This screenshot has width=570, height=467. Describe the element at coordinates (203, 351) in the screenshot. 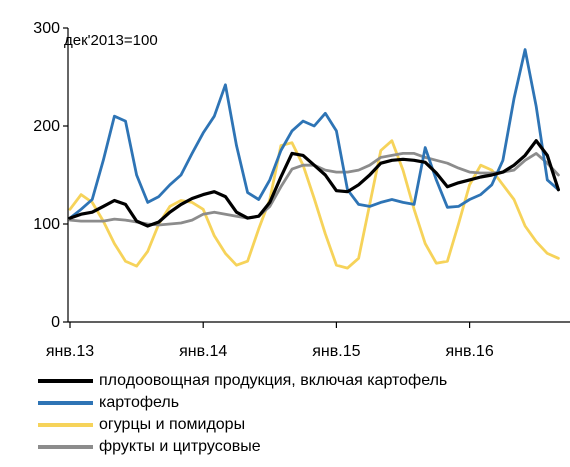

I see `x-tick-label: янв.14` at that location.